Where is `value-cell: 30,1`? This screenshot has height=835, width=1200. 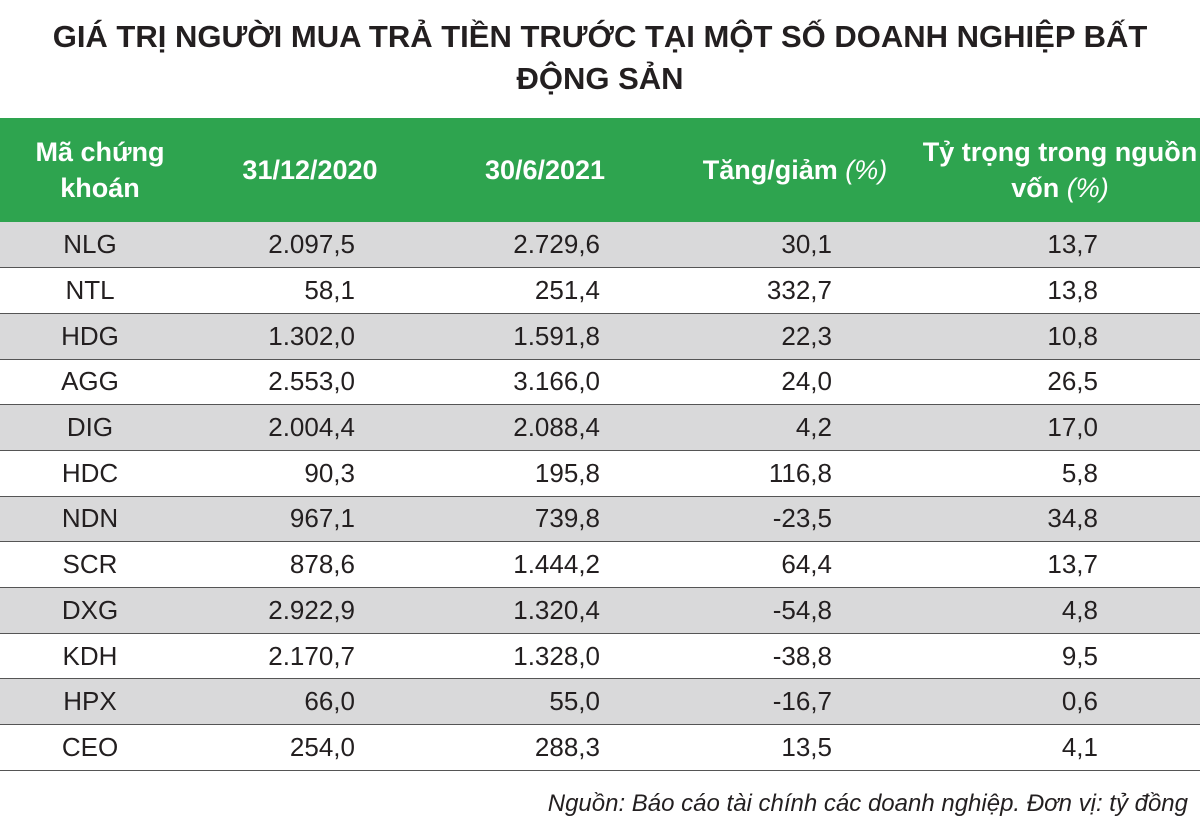
value-cell: 30,1 is located at coordinates (806, 244).